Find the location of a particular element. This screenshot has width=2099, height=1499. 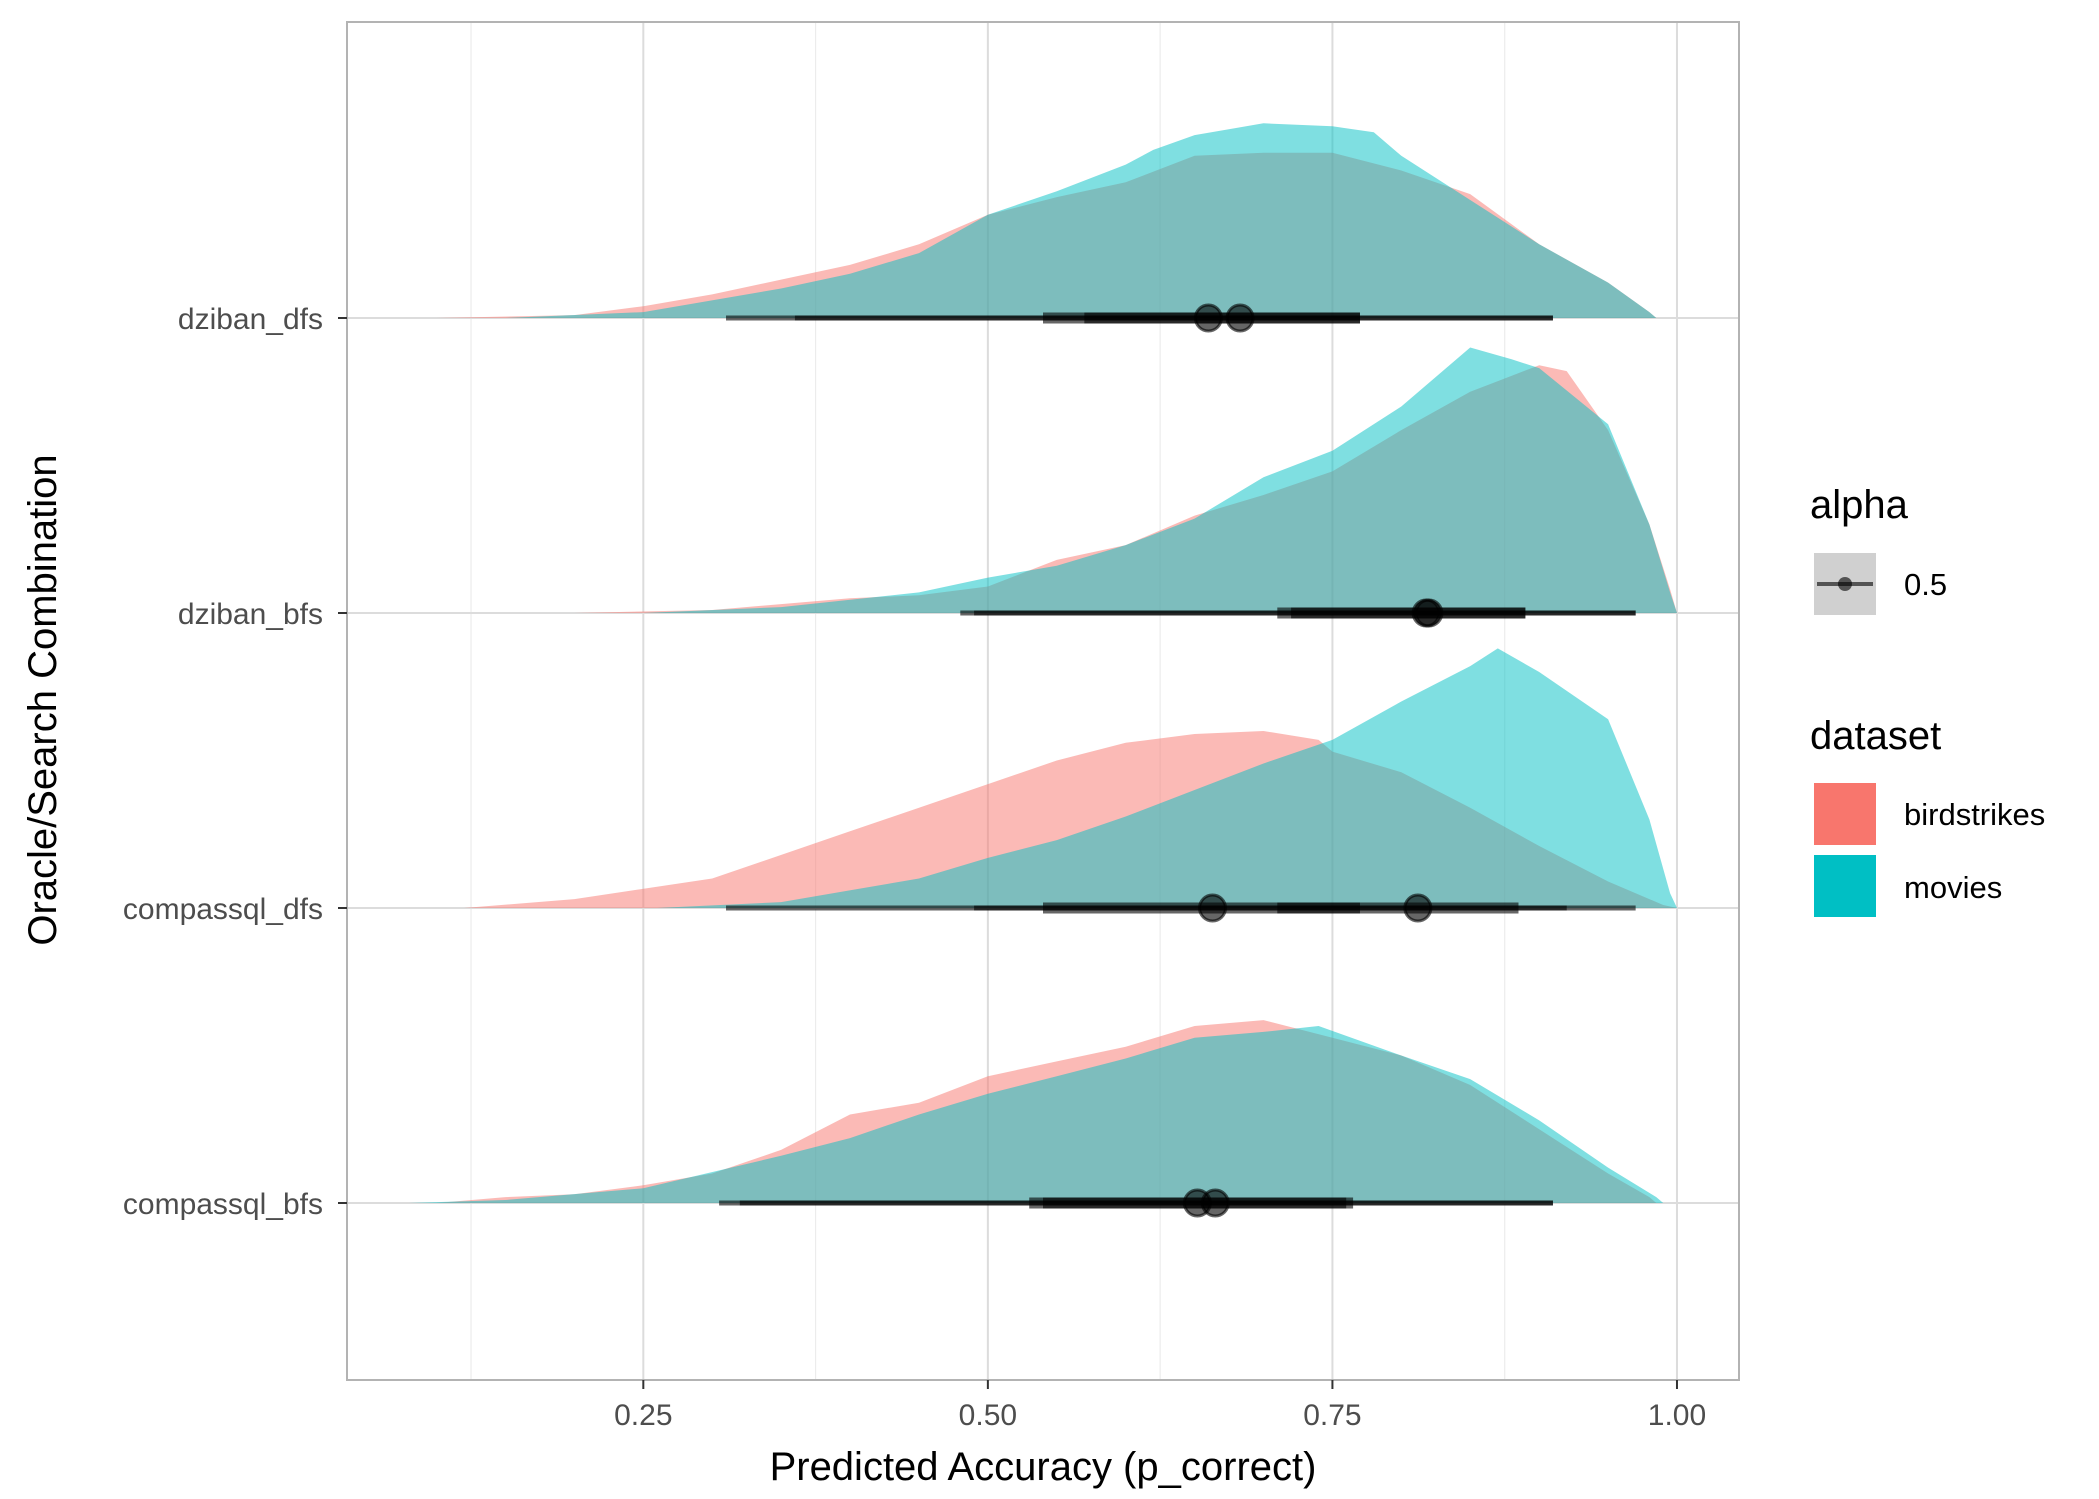

median-movies-compassql_bfs is located at coordinates (1215, 1203).